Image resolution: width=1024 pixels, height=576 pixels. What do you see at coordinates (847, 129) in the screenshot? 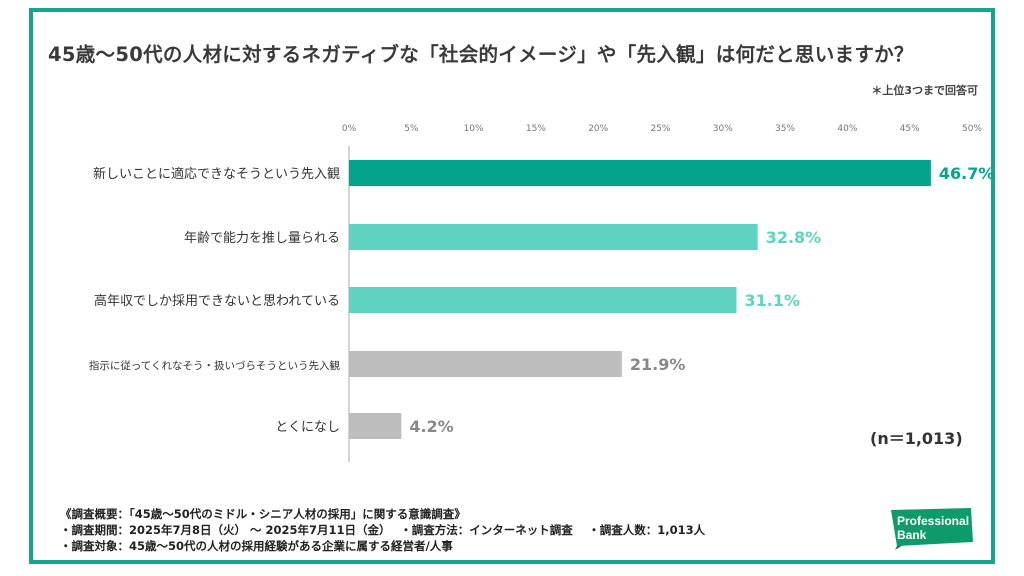
I see `x-tick-label: 40%` at bounding box center [847, 129].